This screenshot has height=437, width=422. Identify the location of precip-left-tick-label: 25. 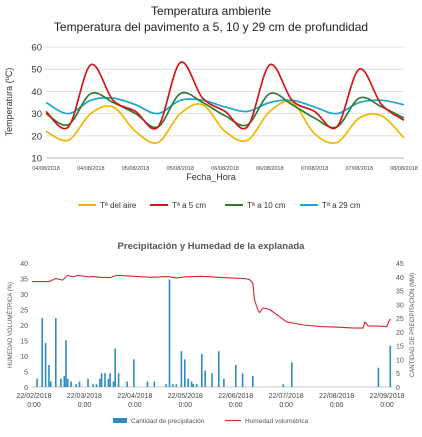
(24, 311).